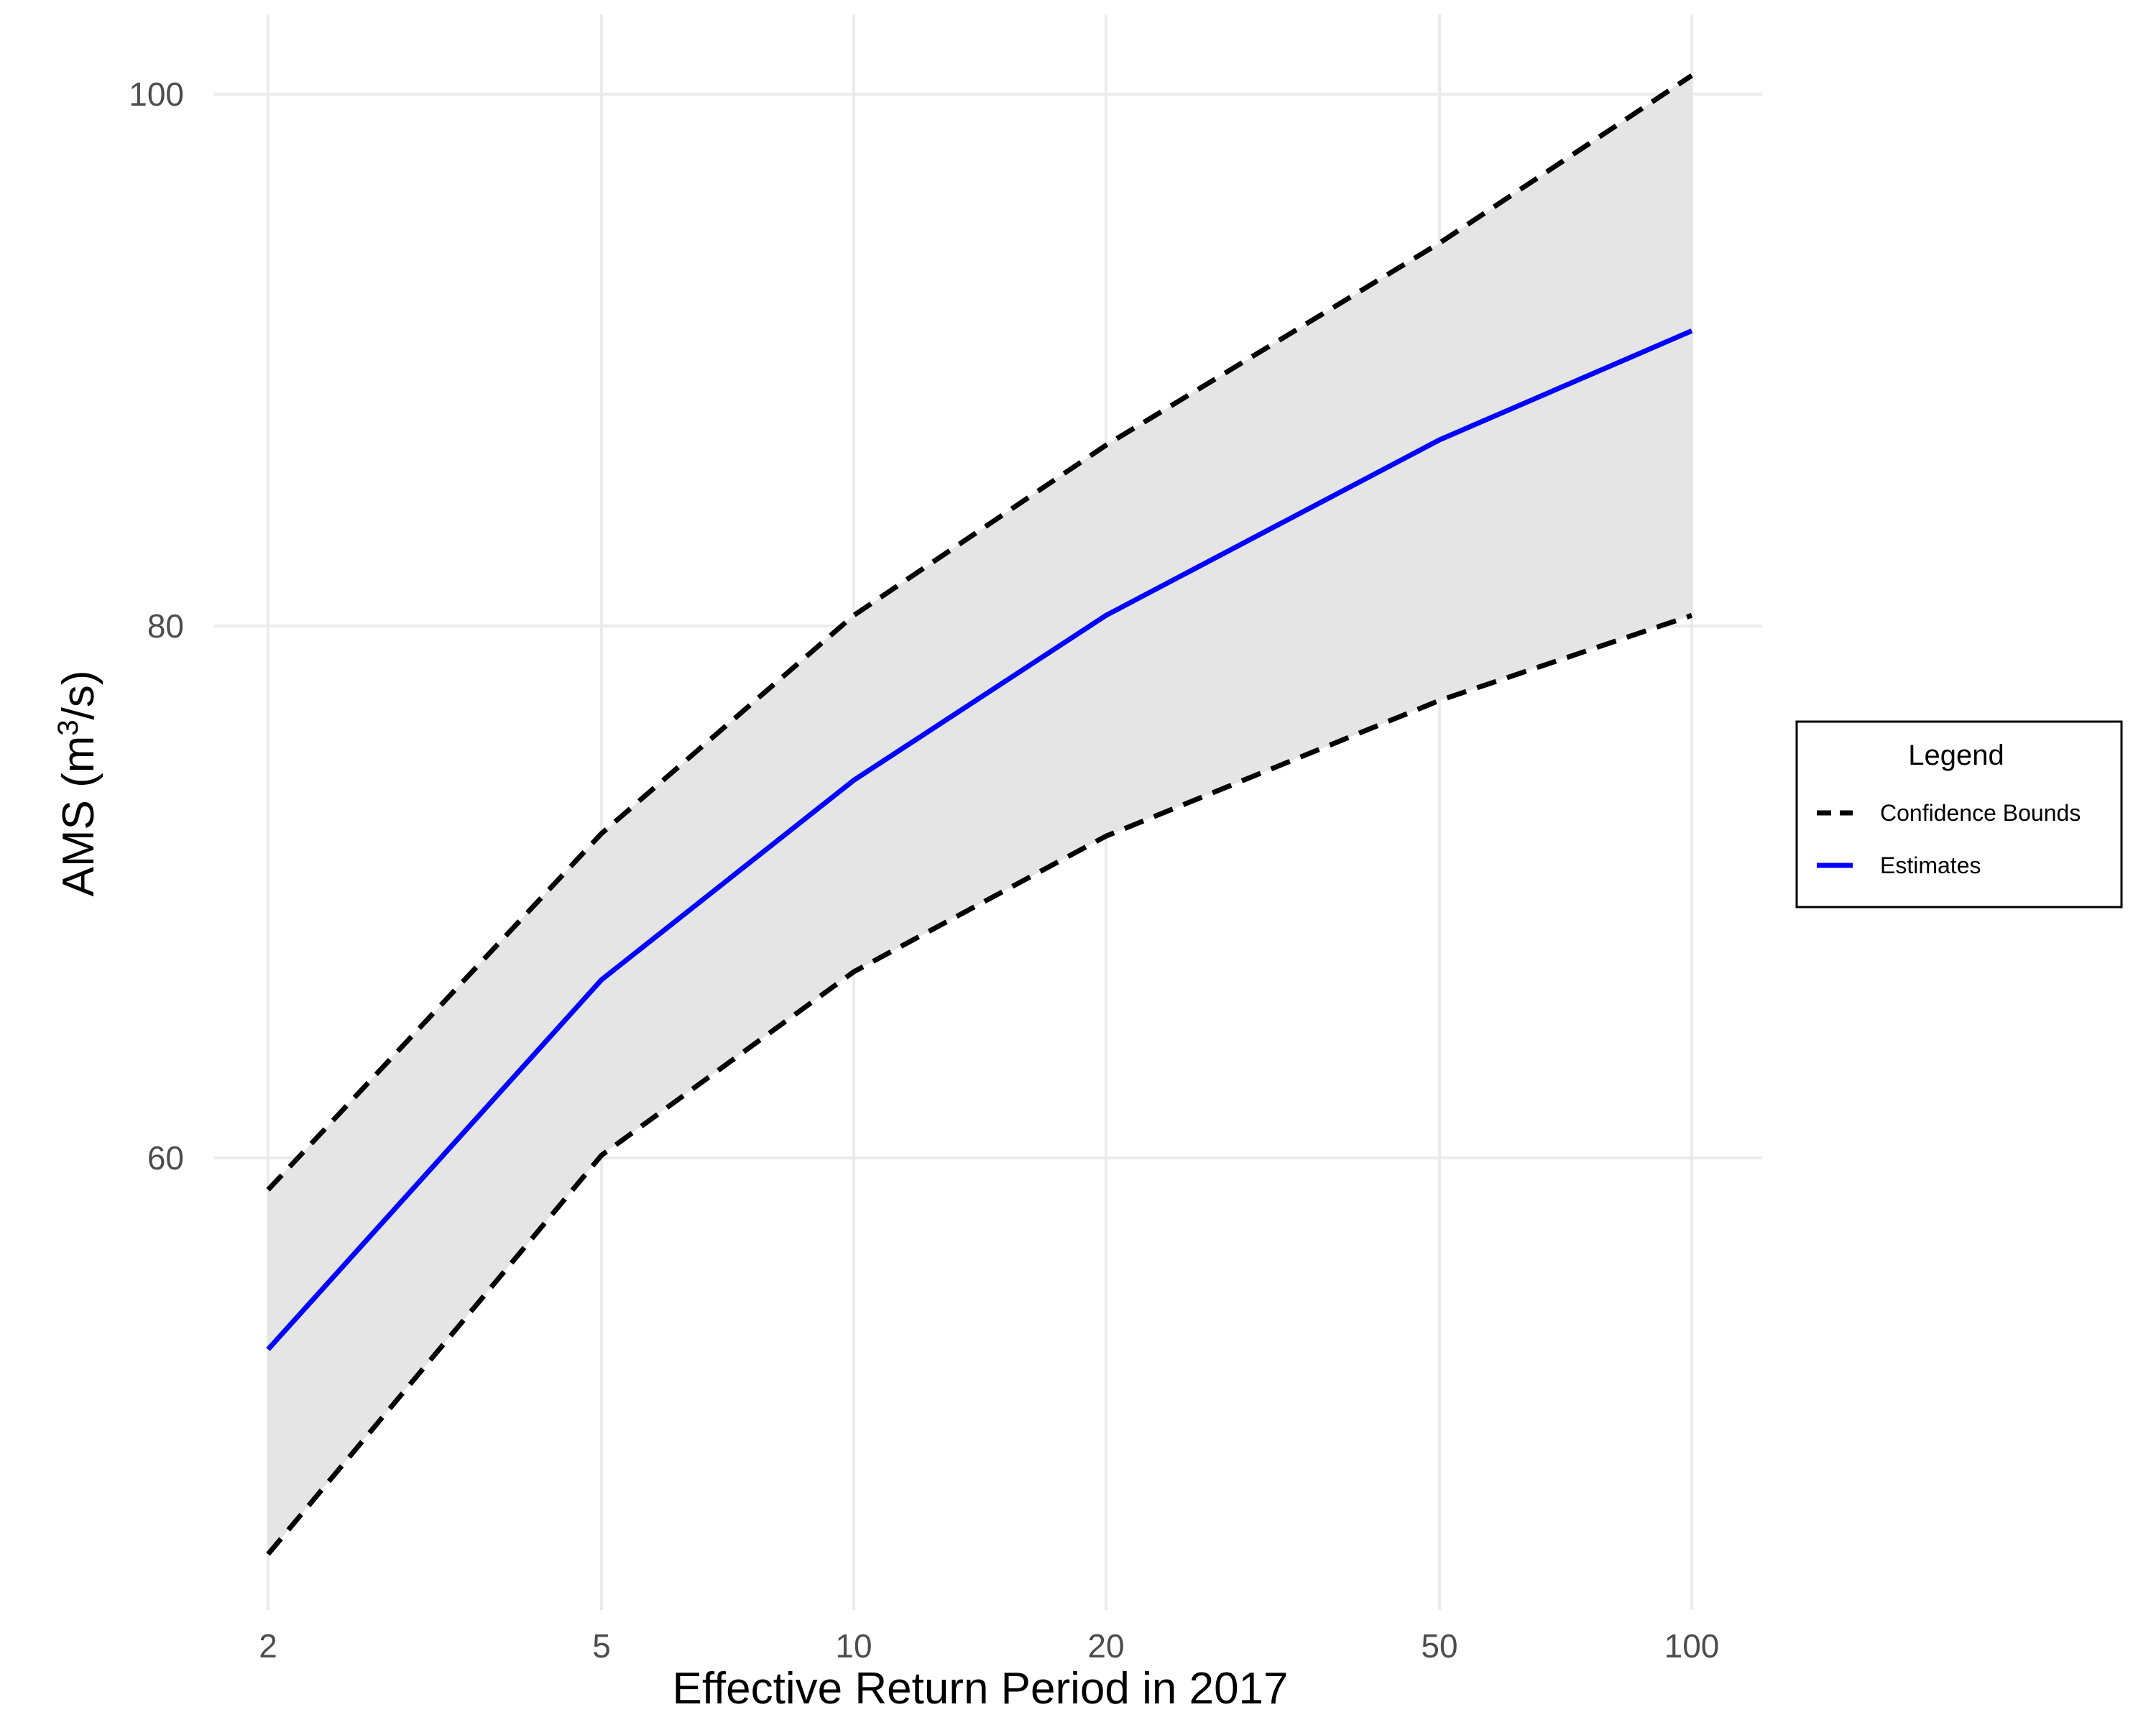 The height and width of the screenshot is (1725, 2156). Describe the element at coordinates (1956, 755) in the screenshot. I see `legend-title: Legend` at that location.